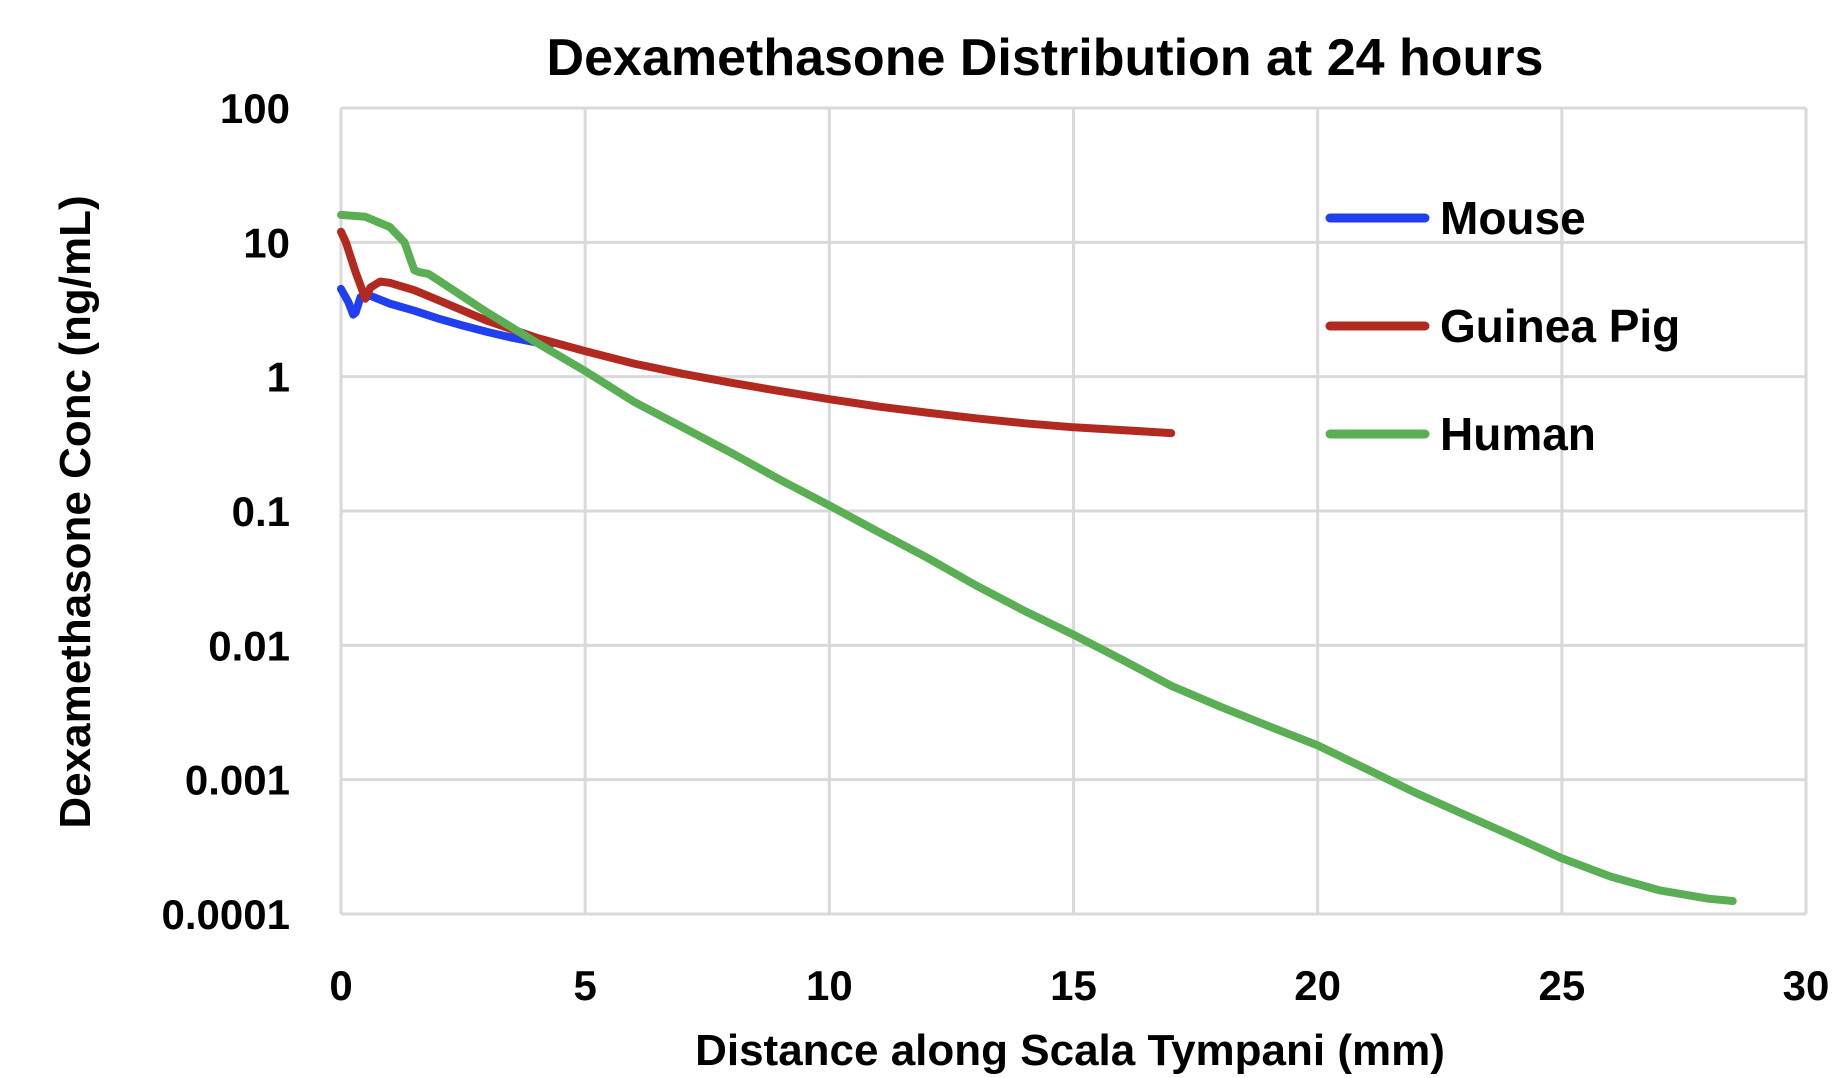 This screenshot has height=1078, width=1848. I want to click on y-tick-label: 100, so click(255, 108).